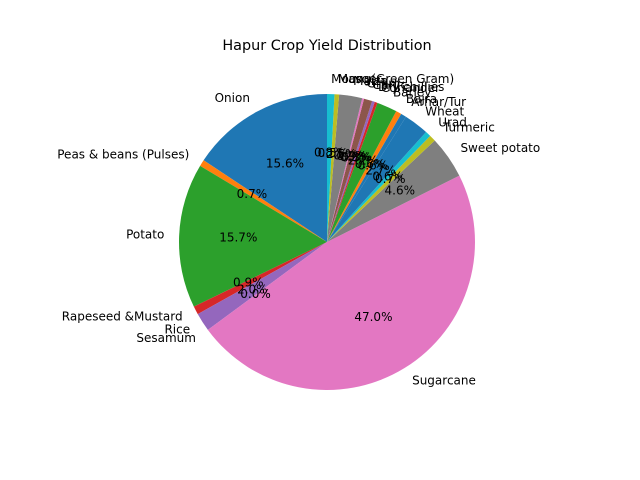 This screenshot has width=640, height=480. What do you see at coordinates (452, 123) in the screenshot?
I see `slice-label-urad: Urad` at bounding box center [452, 123].